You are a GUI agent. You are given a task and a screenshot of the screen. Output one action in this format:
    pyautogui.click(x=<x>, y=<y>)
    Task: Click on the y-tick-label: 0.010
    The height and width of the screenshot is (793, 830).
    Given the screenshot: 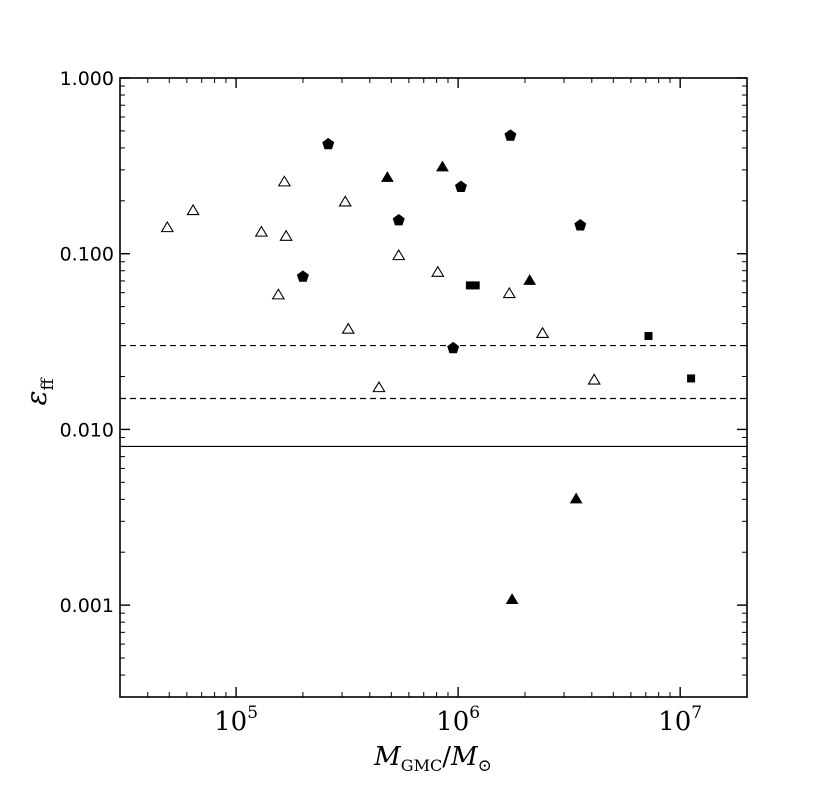 What is the action you would take?
    pyautogui.click(x=87, y=430)
    